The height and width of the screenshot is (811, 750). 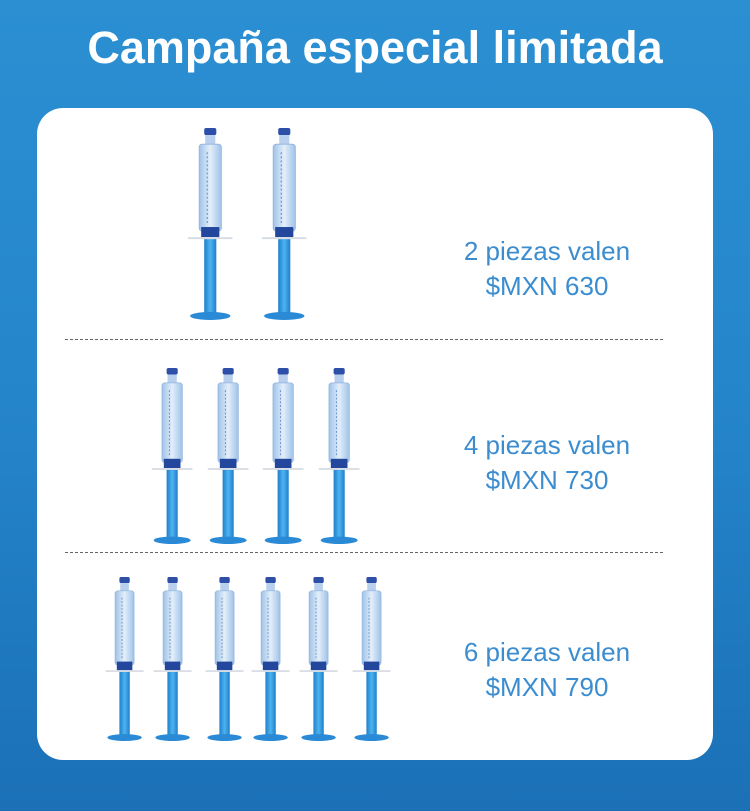 I want to click on offer-price-4: 4 piezas valen $MXN 730, so click(x=547, y=463).